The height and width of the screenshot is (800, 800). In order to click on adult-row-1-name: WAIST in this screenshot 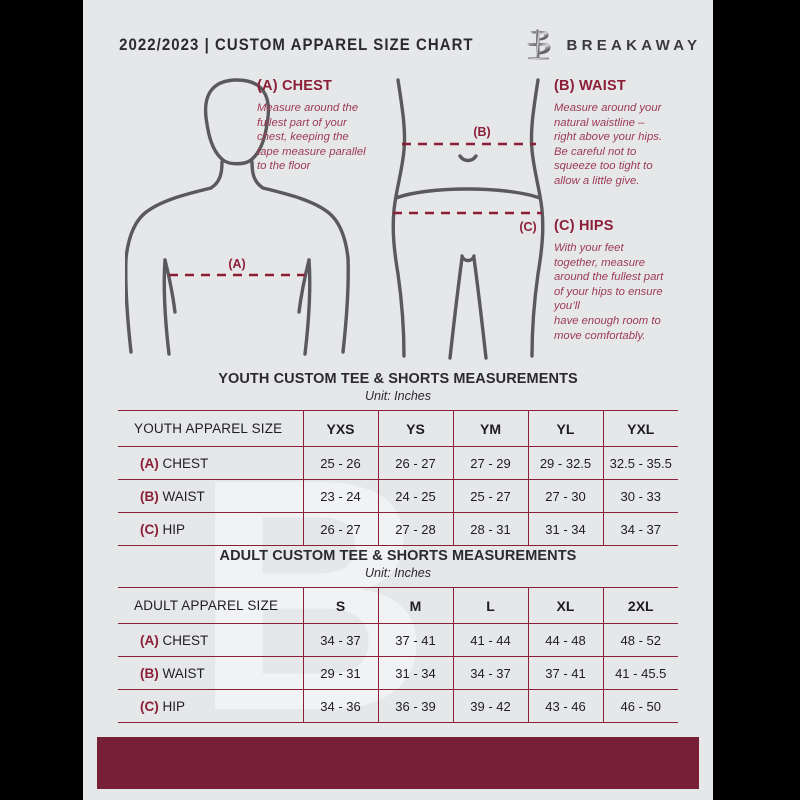, I will do `click(183, 673)`.